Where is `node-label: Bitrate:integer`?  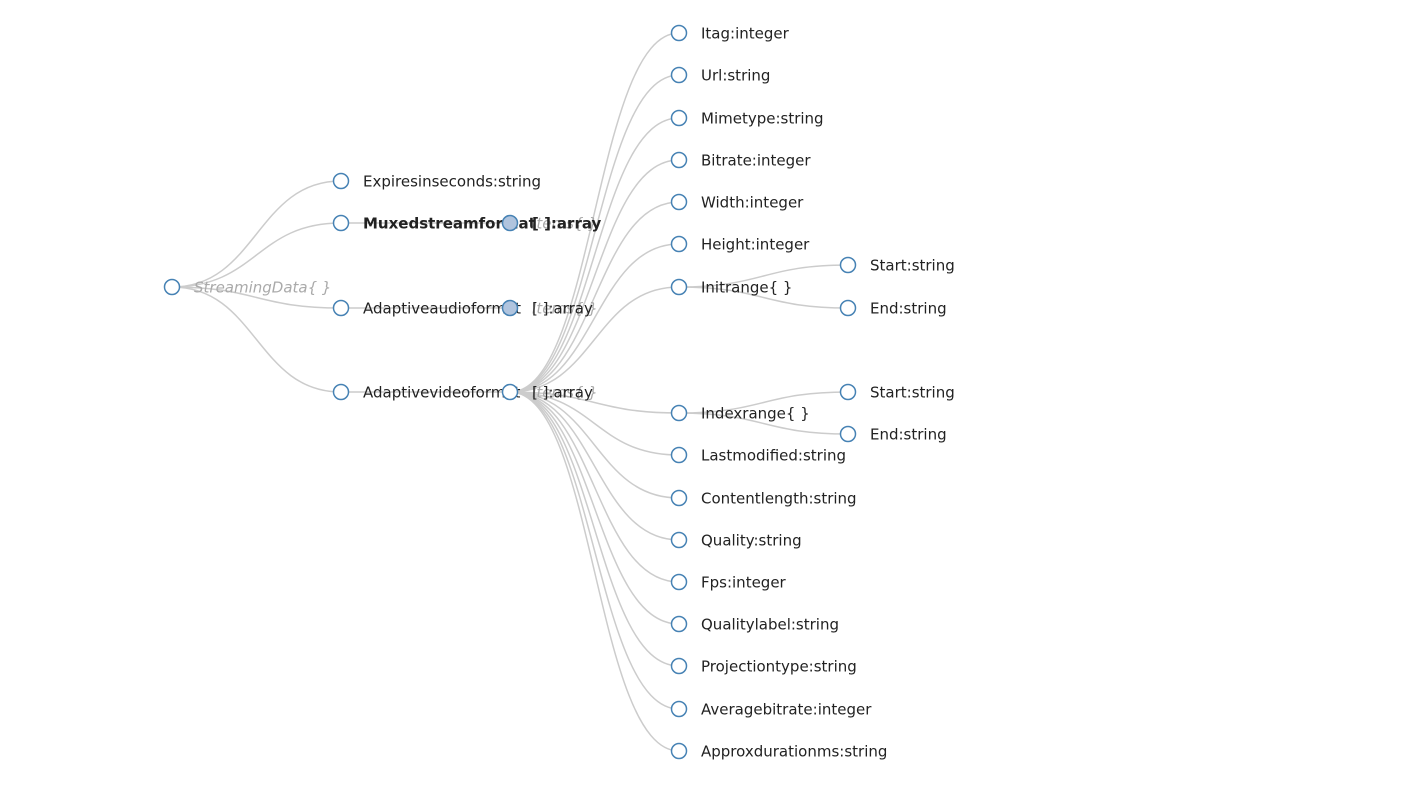
node-label: Bitrate:integer is located at coordinates (756, 160).